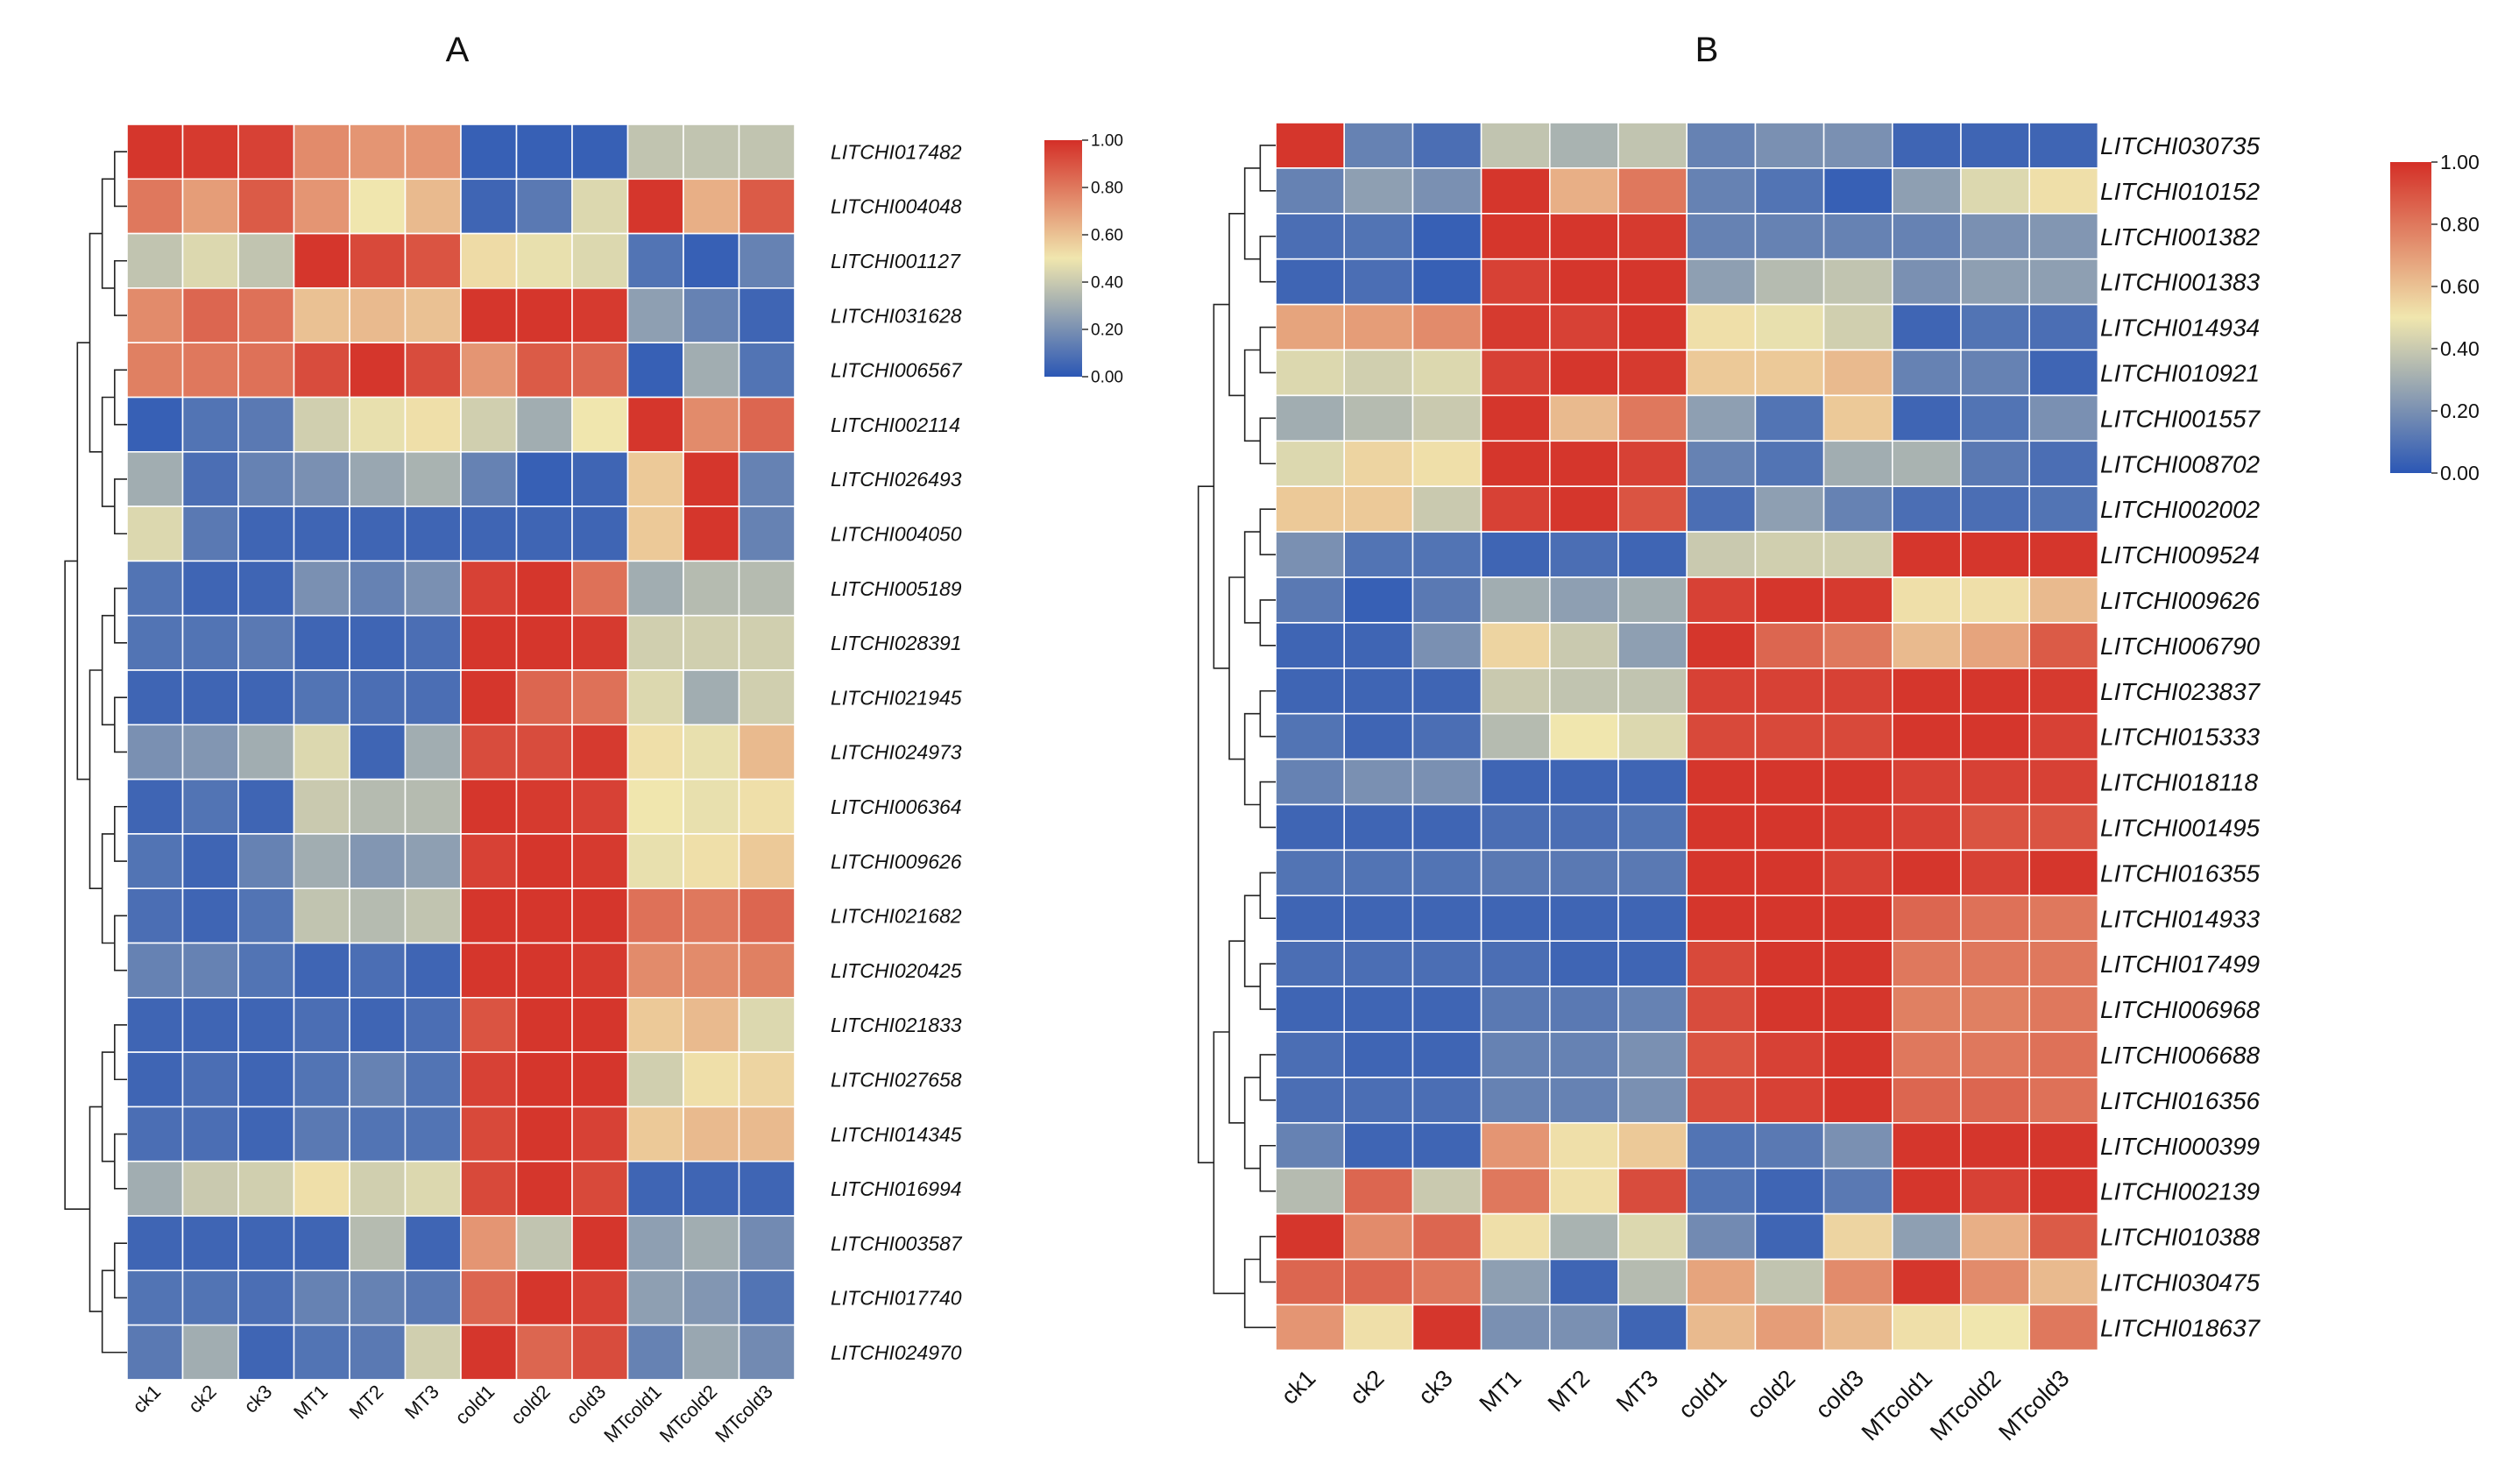  Describe the element at coordinates (458, 50) in the screenshot. I see `panel-label: A` at that location.